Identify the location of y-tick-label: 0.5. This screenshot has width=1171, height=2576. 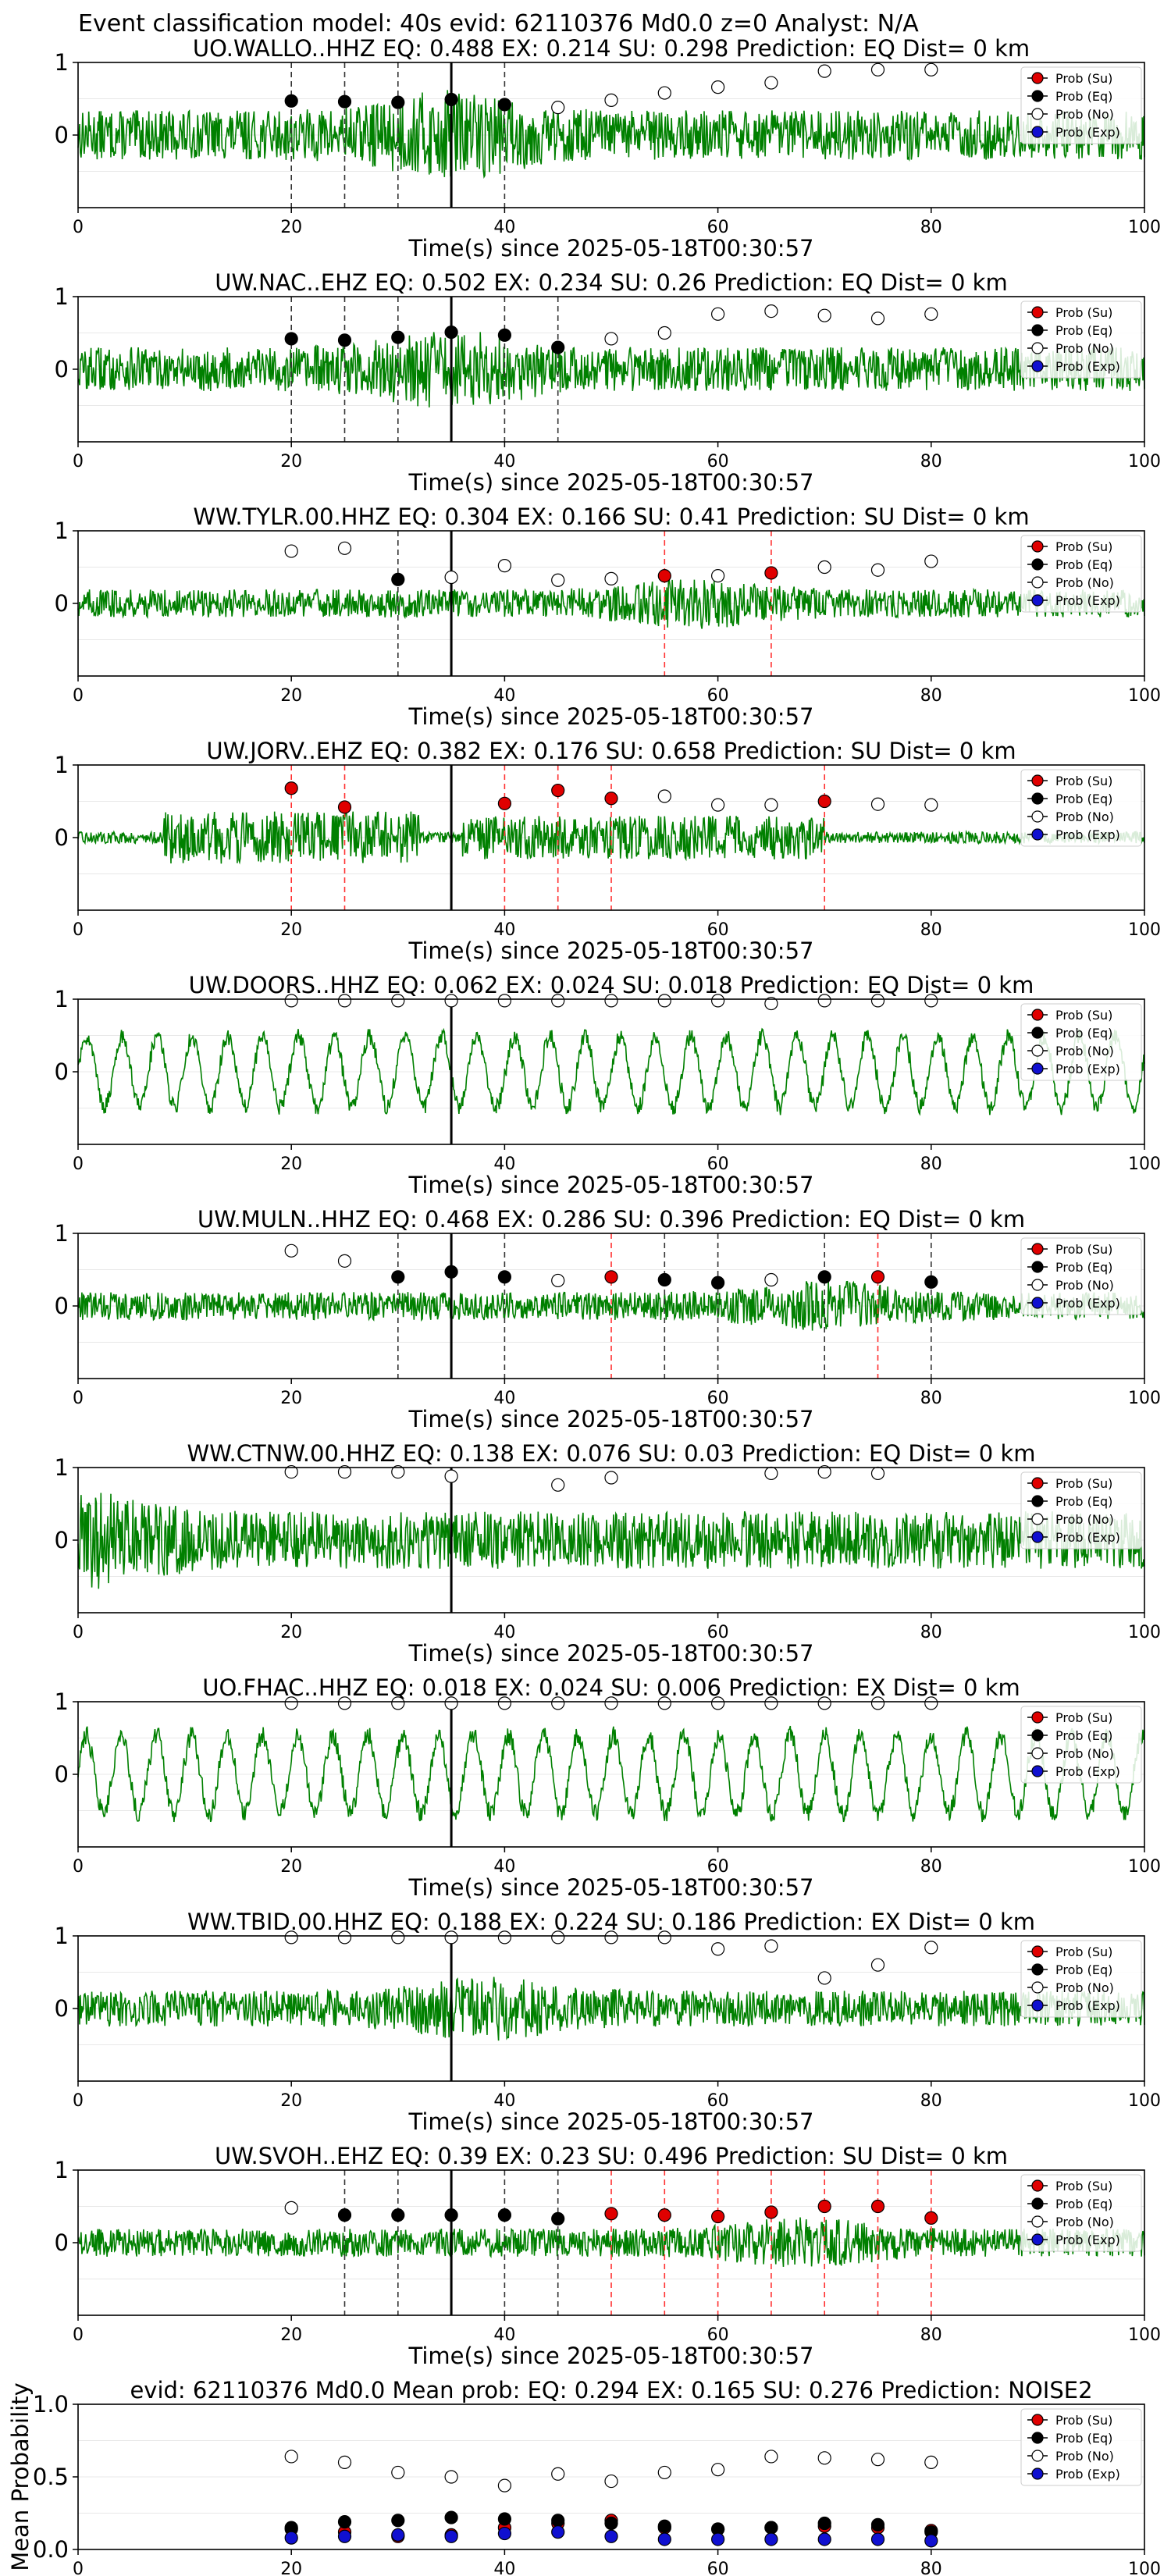
(51, 2477).